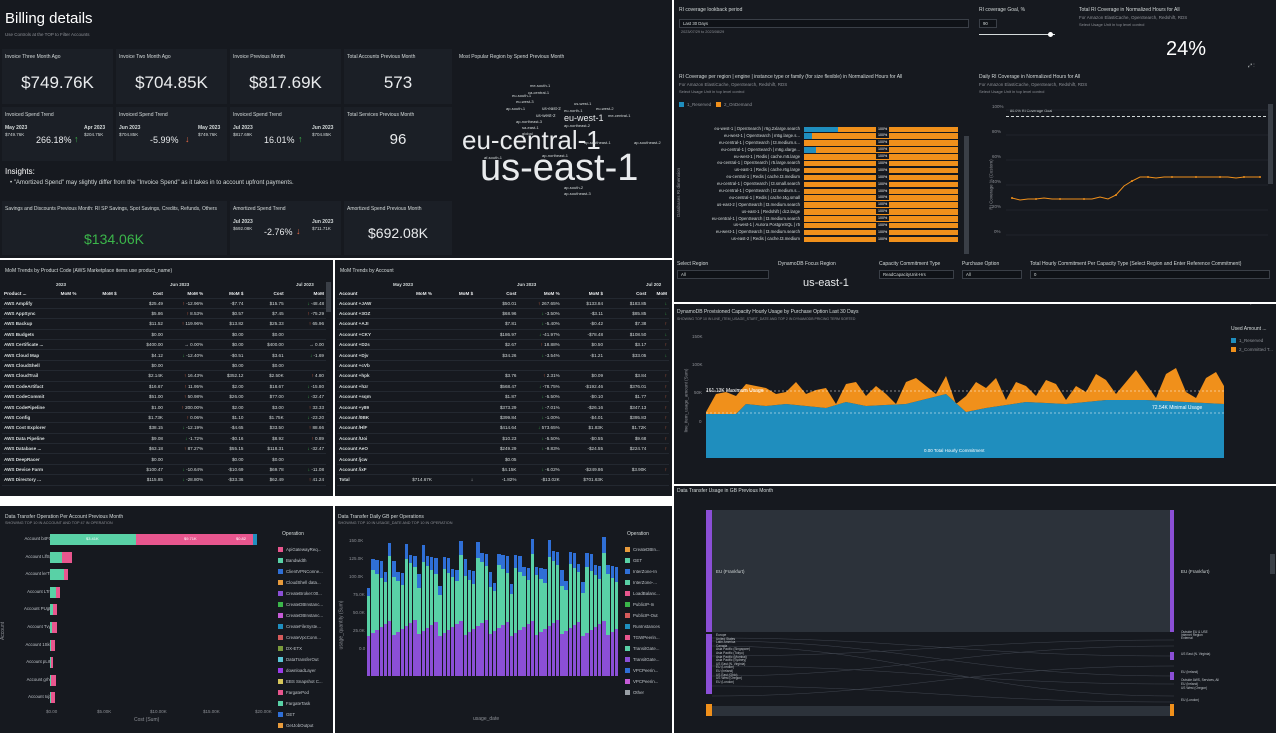  What do you see at coordinates (826, 170) in the screenshot?
I see `ri-row: us-east-1 | Redis | cache.r6g.large 100%` at bounding box center [826, 170].